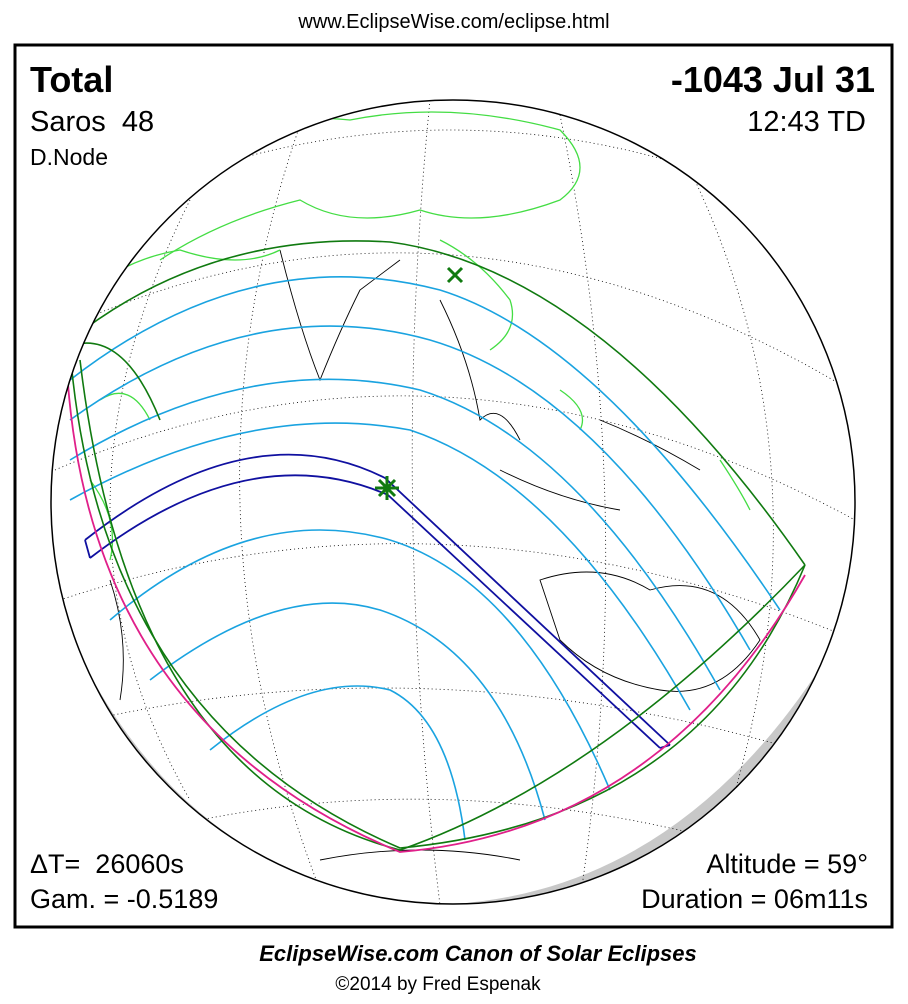 This screenshot has height=1004, width=908. Describe the element at coordinates (455, 275) in the screenshot. I see `greatest-eclipse-marker` at that location.